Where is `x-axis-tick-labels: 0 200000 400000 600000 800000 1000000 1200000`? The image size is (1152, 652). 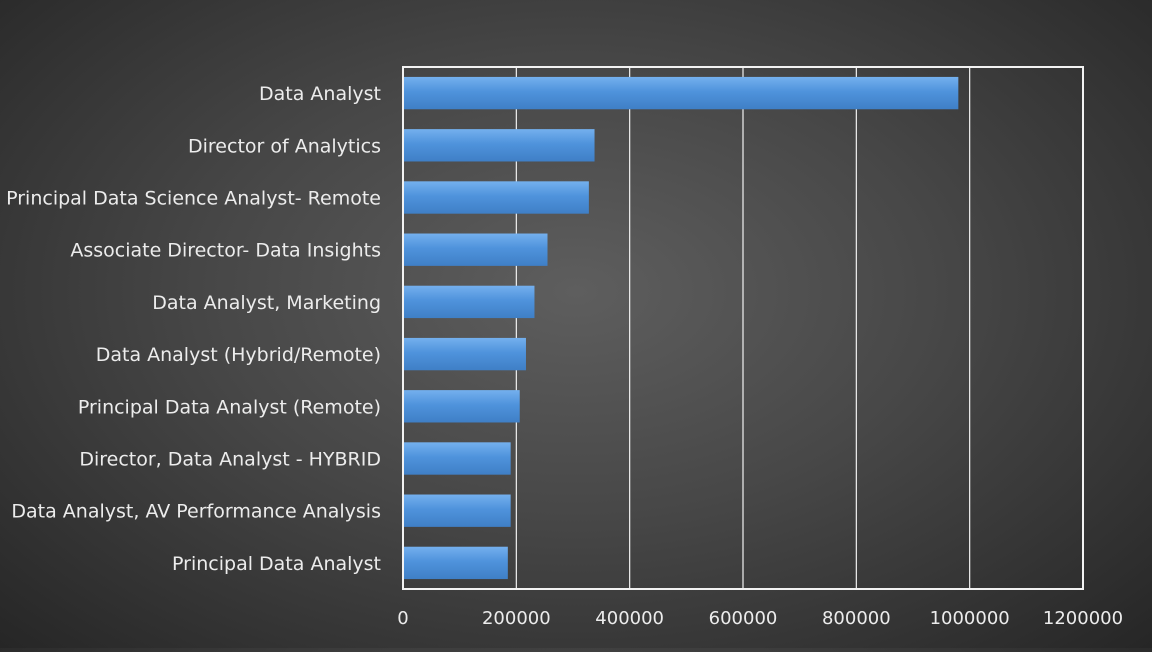
x-axis-tick-labels: 0 200000 400000 600000 800000 1000000 1200000 is located at coordinates (760, 618).